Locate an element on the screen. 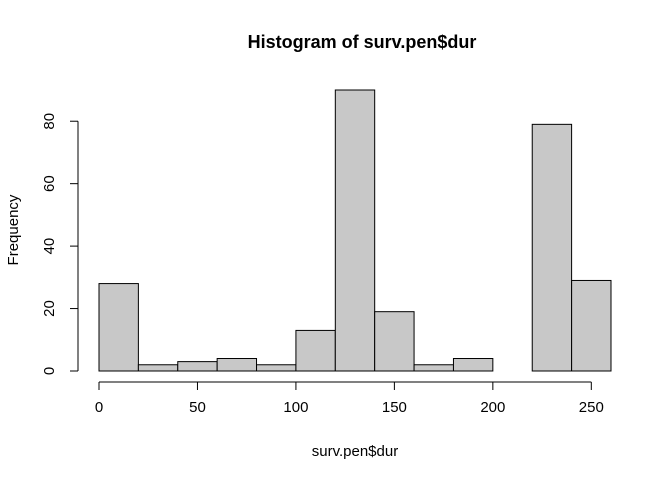 This screenshot has height=485, width=672. x-tick-label: 100 is located at coordinates (295, 407).